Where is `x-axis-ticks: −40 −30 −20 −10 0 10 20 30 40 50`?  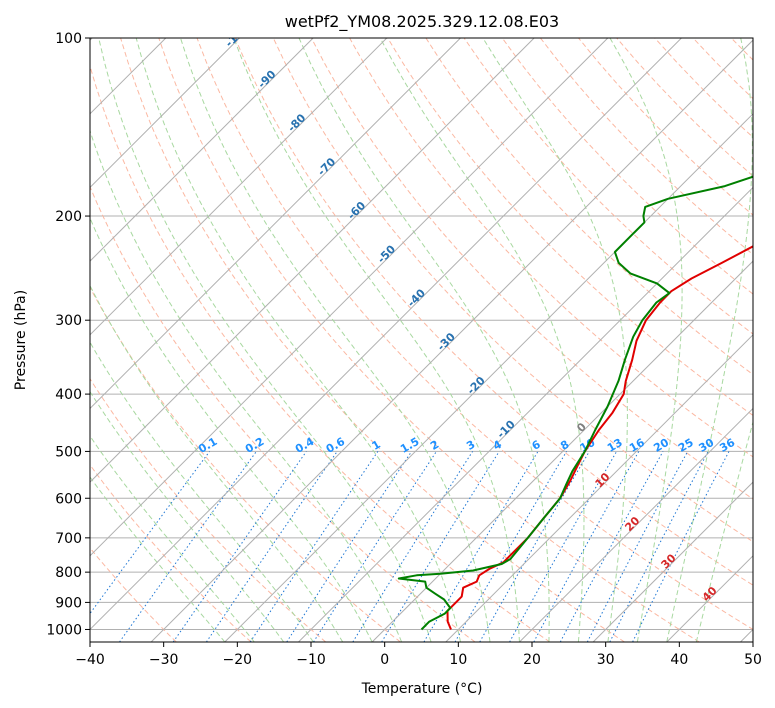
x-axis-ticks: −40 −30 −20 −10 0 10 20 30 40 50 is located at coordinates (418, 655).